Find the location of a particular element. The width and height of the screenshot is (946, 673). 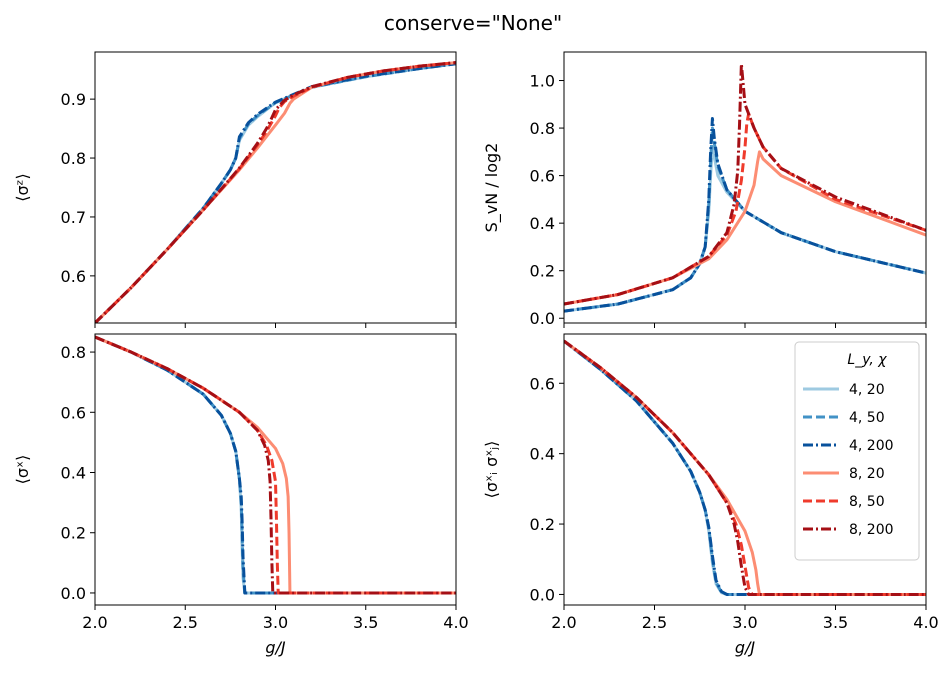

legend-label-s4_20: 4, 20 is located at coordinates (867, 390).